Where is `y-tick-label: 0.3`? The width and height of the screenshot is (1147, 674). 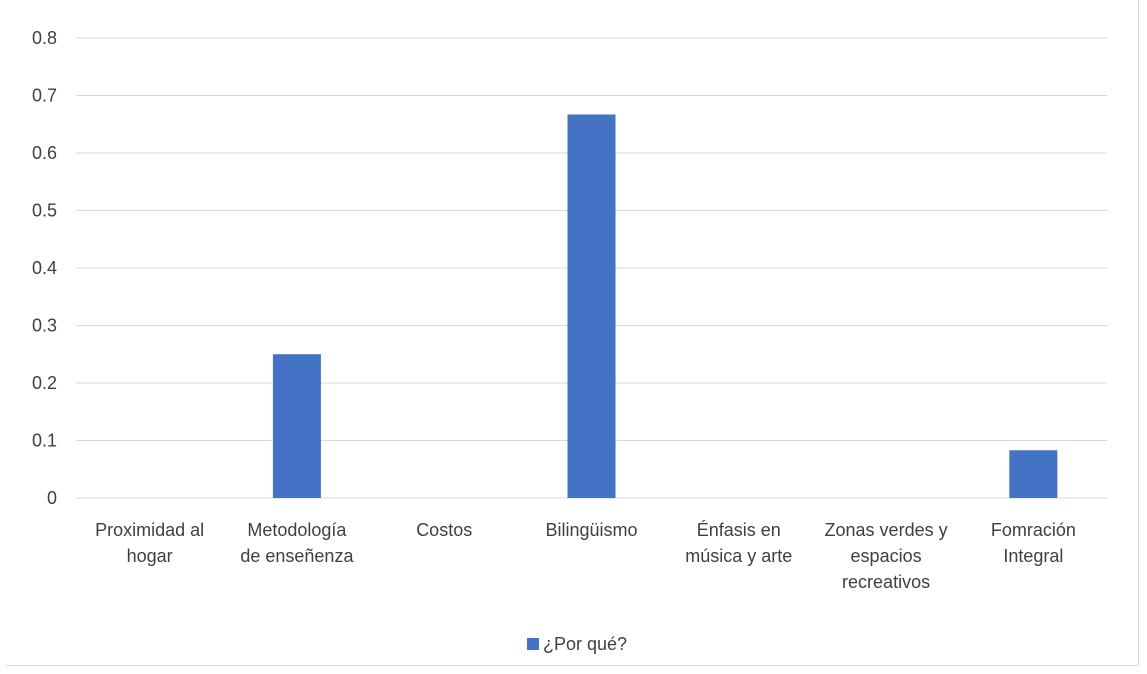
y-tick-label: 0.3 is located at coordinates (44, 326).